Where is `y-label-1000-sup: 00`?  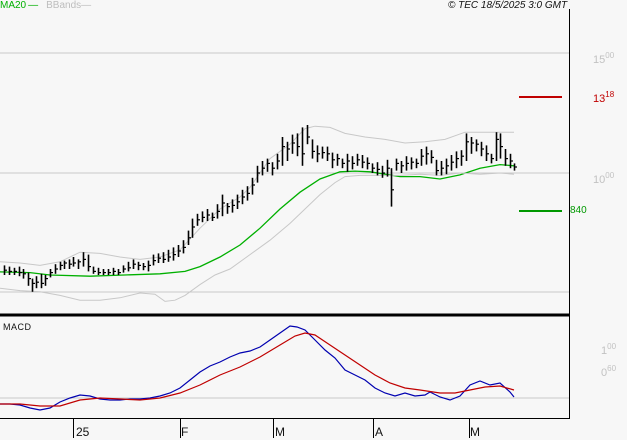 y-label-1000-sup: 00 is located at coordinates (610, 175).